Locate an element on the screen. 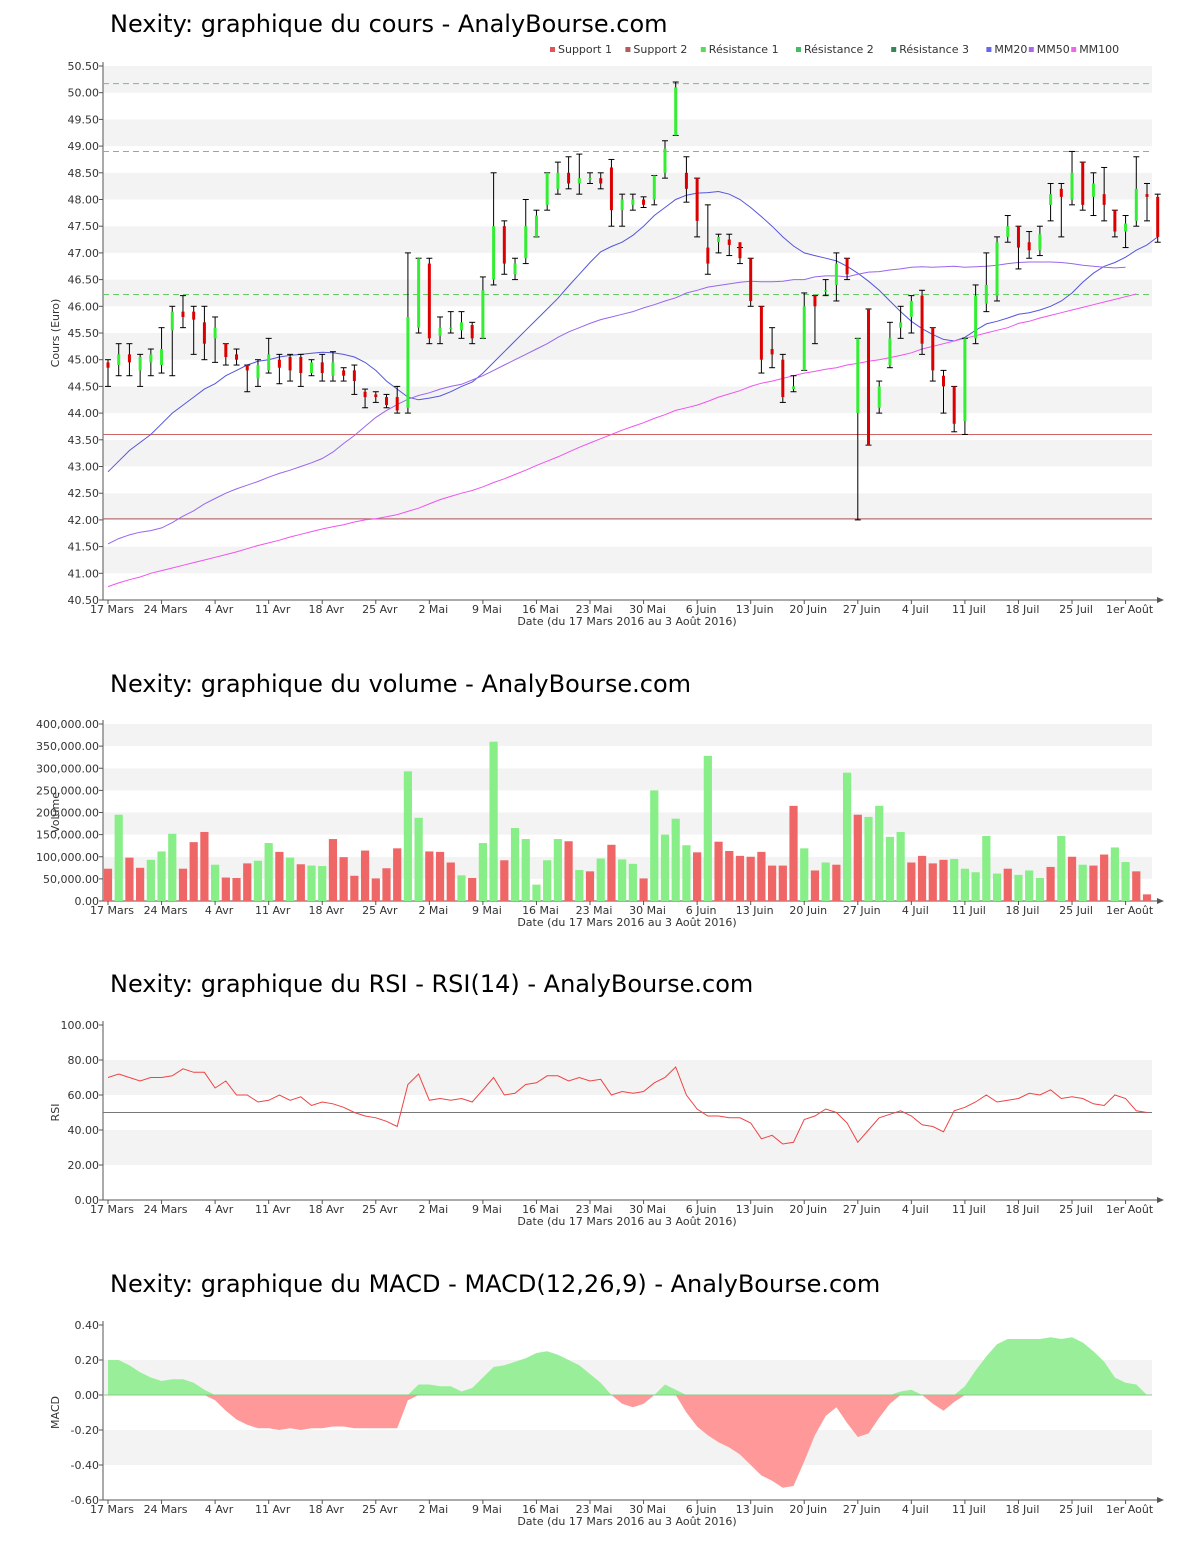 The height and width of the screenshot is (1550, 1200). volume-x-tick-label: 6 Juin is located at coordinates (701, 910).